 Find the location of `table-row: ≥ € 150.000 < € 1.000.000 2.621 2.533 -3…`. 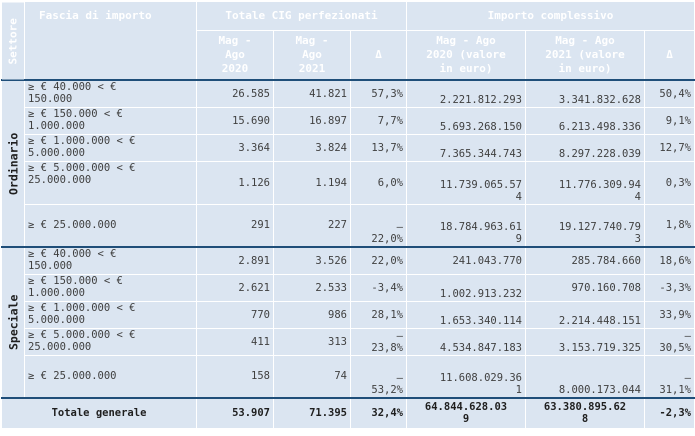

table-row: ≥ € 150.000 < € 1.000.000 2.621 2.533 -3… is located at coordinates (348, 287).